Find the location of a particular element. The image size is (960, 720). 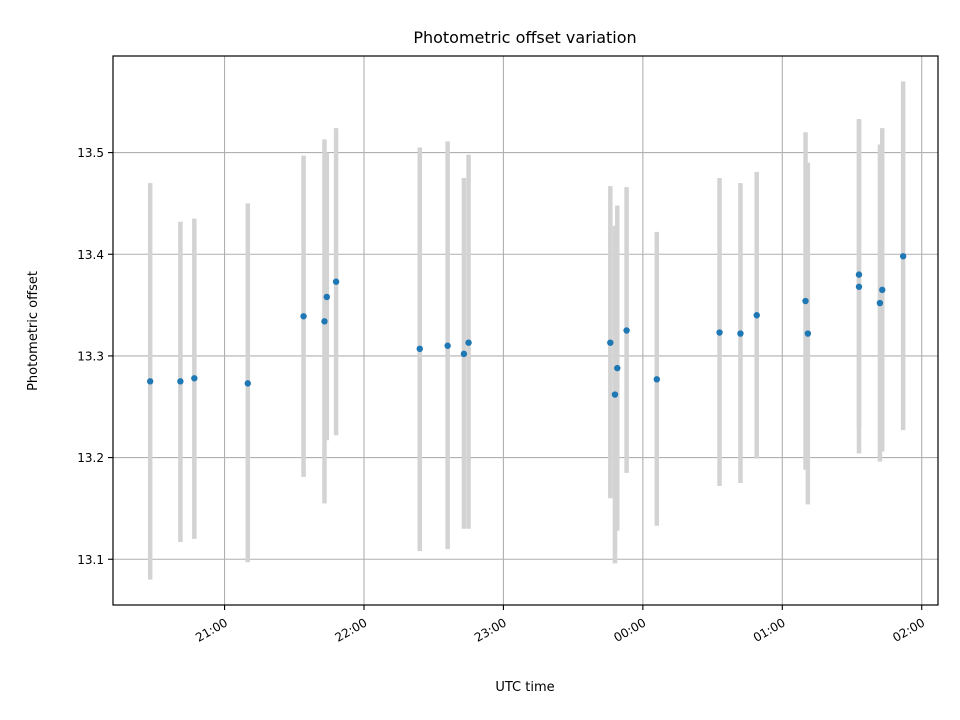

x-axis-label: UTC time is located at coordinates (524, 687).